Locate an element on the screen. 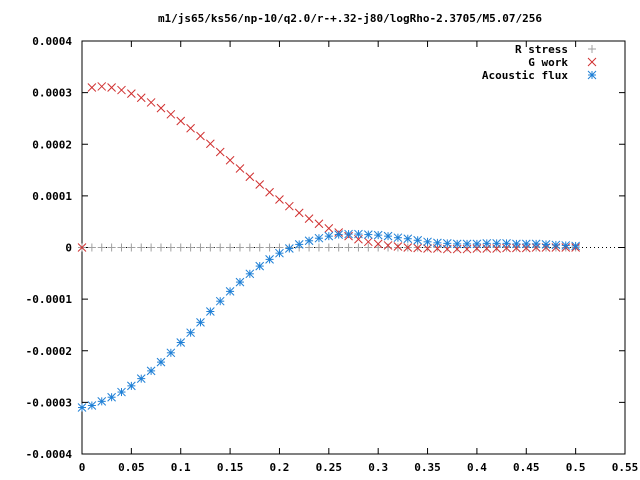  x-tick-label: 0.2 is located at coordinates (280, 467).